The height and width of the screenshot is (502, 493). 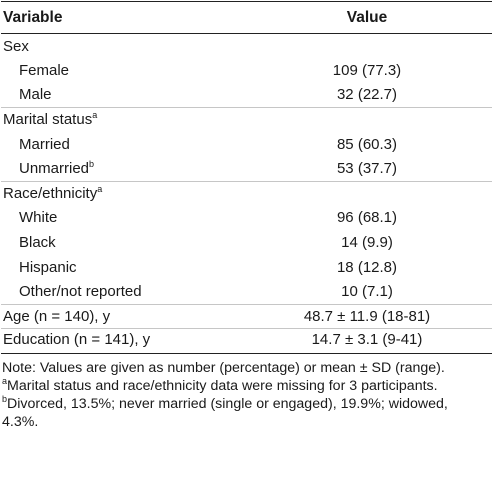 What do you see at coordinates (367, 46) in the screenshot?
I see `row-value-sex` at bounding box center [367, 46].